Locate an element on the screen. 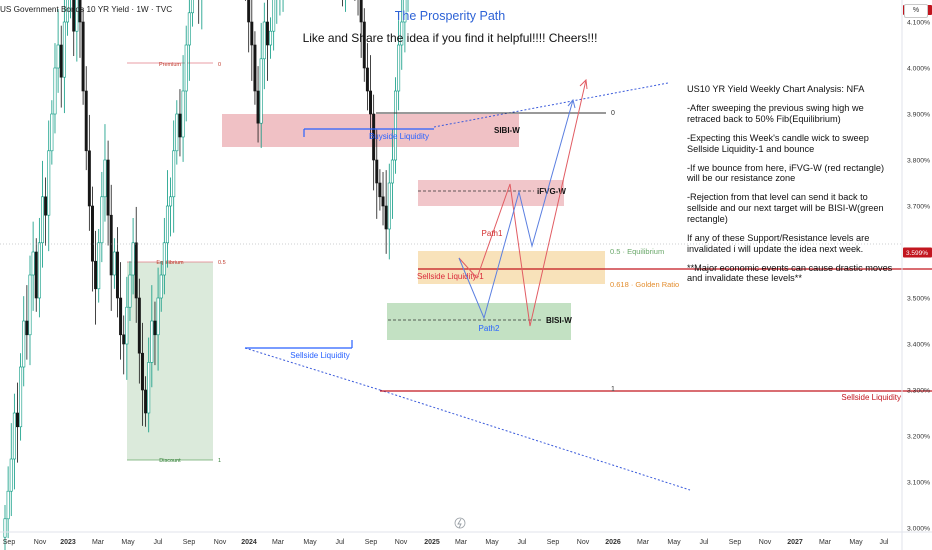 The height and width of the screenshot is (550, 932). lightning-icon is located at coordinates (459, 523).